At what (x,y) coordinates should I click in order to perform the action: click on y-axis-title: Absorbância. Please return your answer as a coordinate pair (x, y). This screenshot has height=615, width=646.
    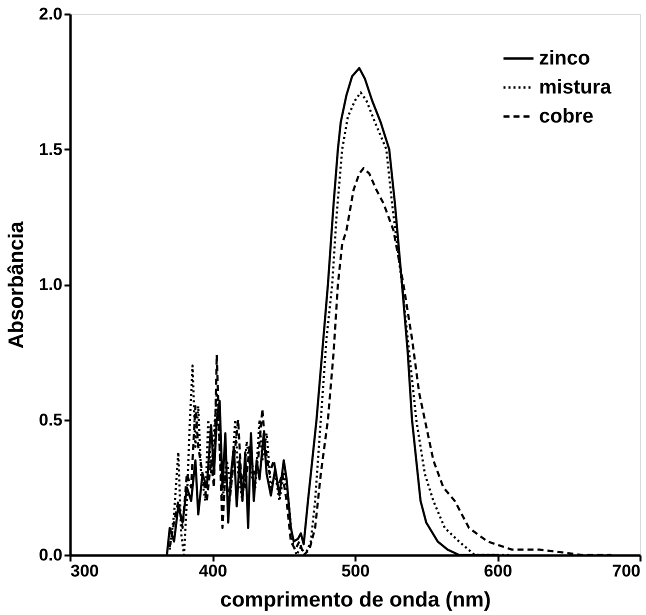
    Looking at the image, I should click on (16, 285).